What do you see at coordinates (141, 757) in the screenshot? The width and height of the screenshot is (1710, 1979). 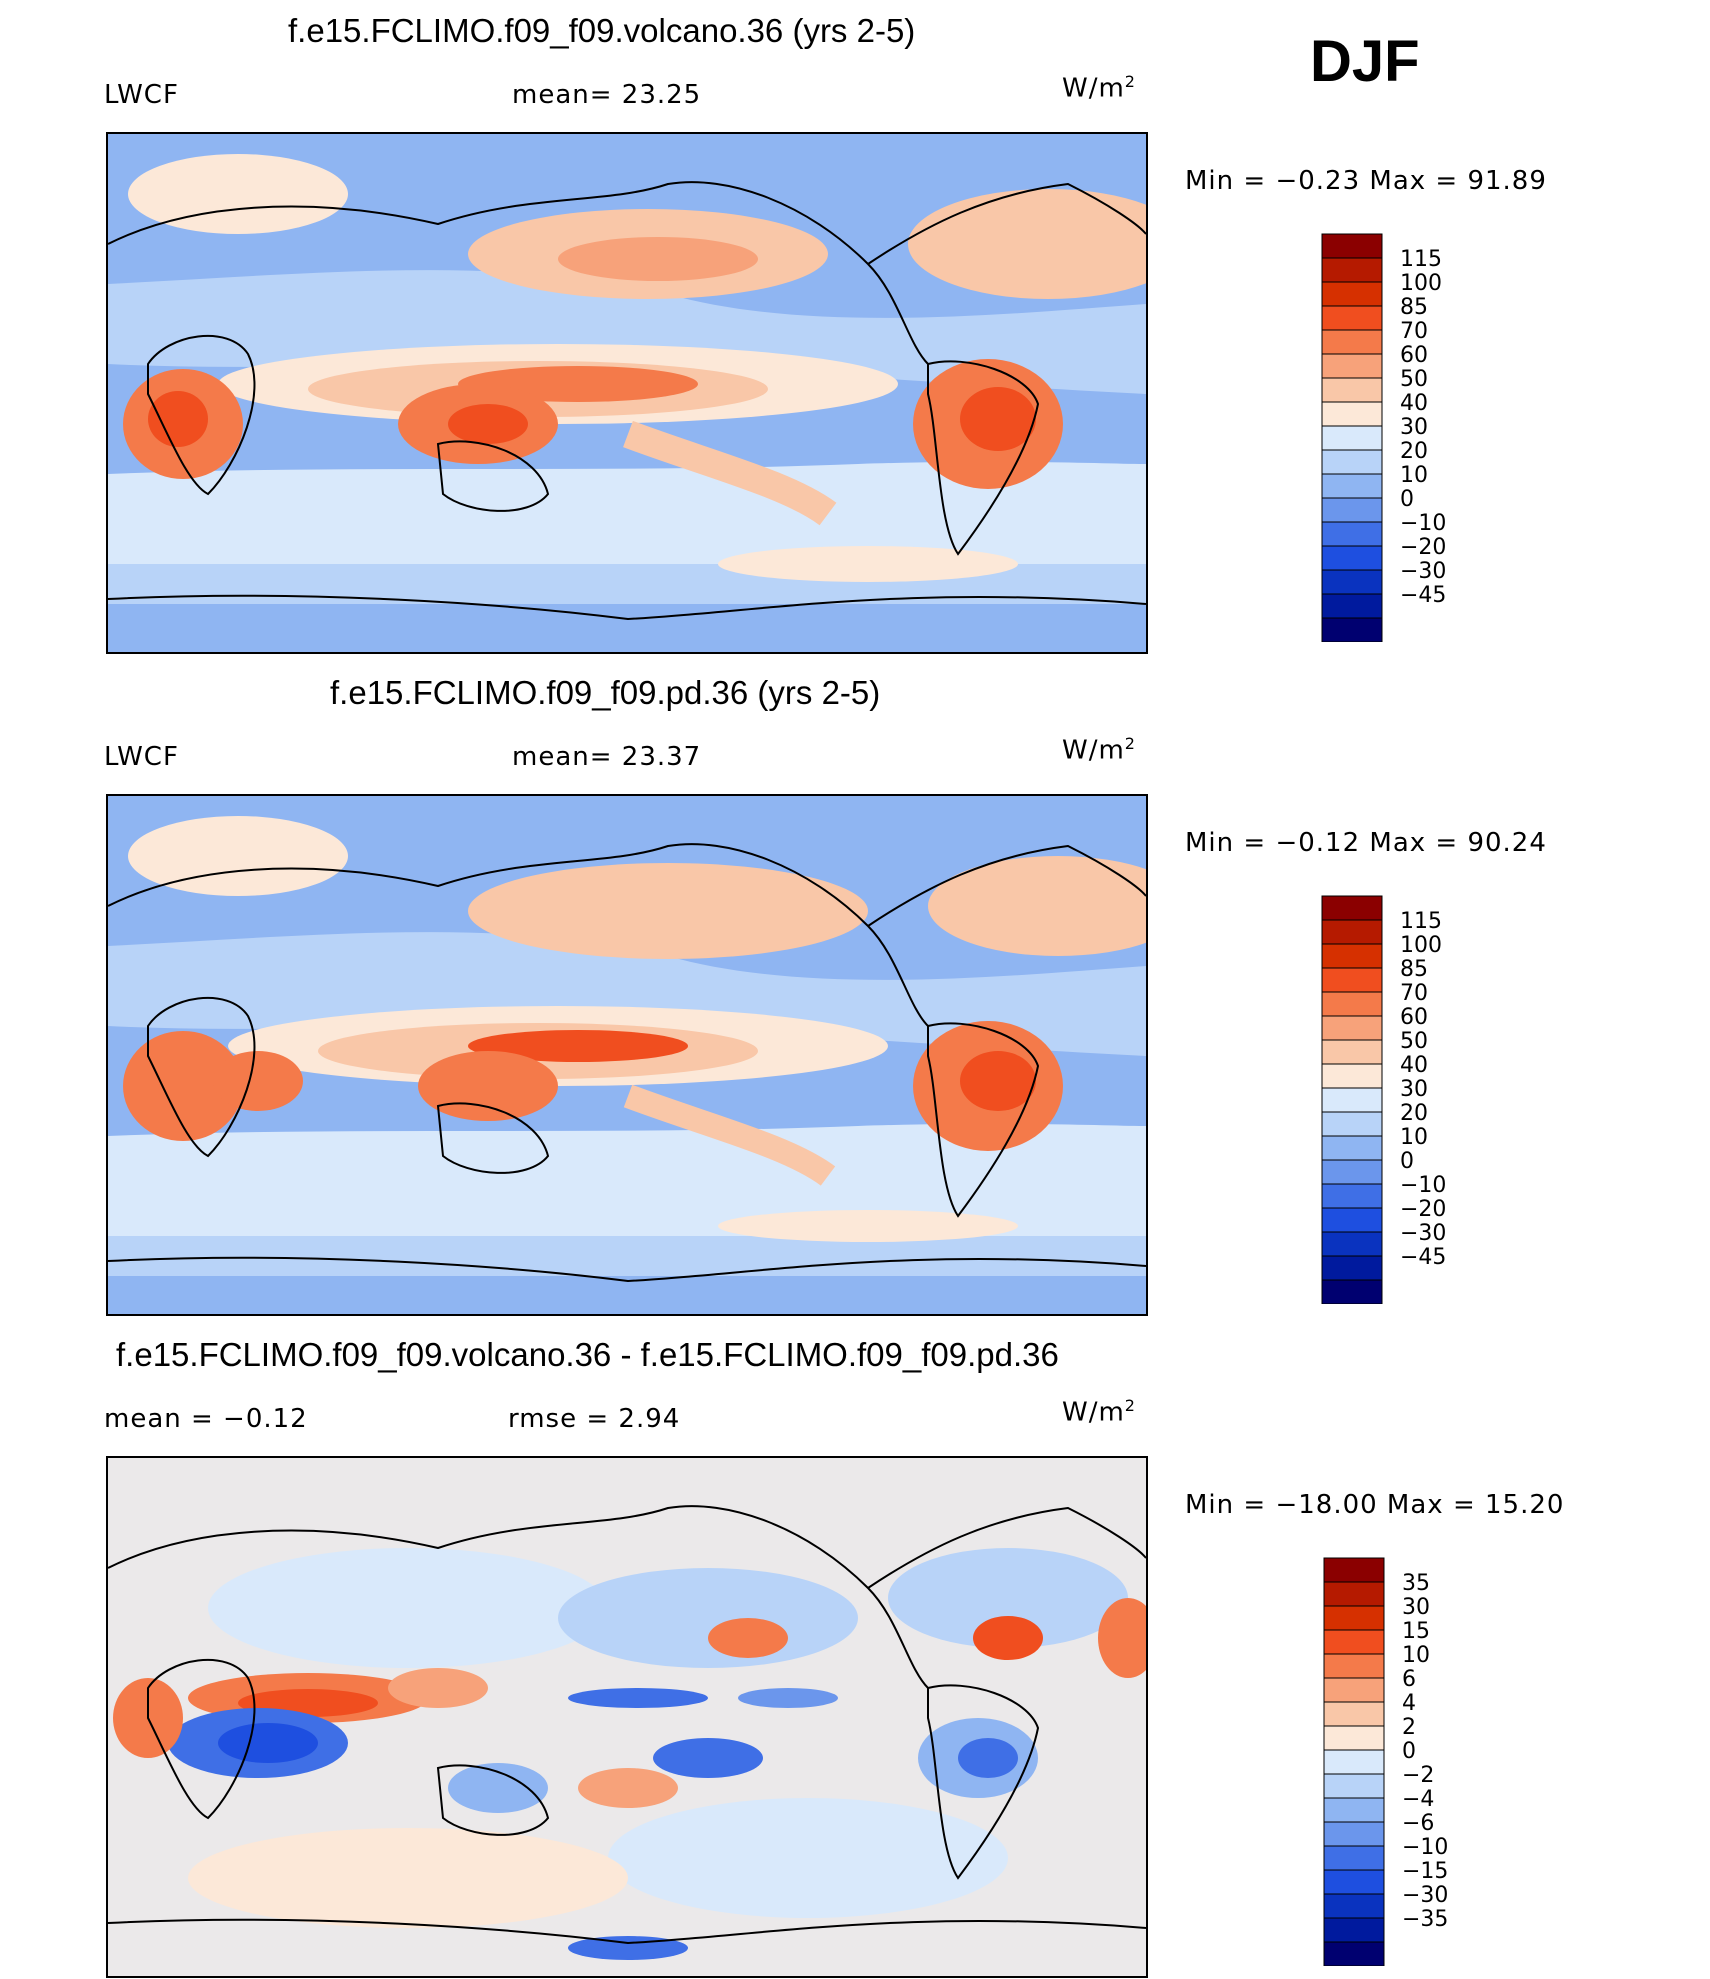 I see `panel-2-variable-label: LWCF` at bounding box center [141, 757].